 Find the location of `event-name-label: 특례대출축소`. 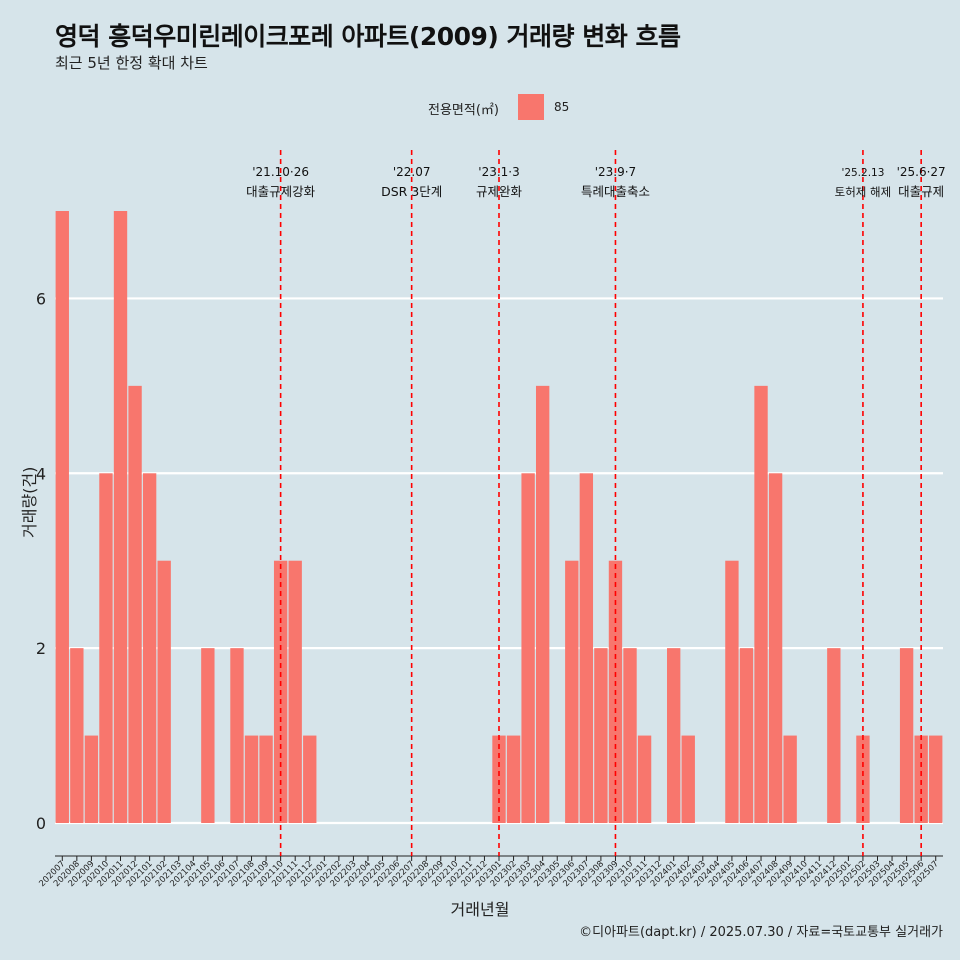

event-name-label: 특례대출축소 is located at coordinates (615, 191).